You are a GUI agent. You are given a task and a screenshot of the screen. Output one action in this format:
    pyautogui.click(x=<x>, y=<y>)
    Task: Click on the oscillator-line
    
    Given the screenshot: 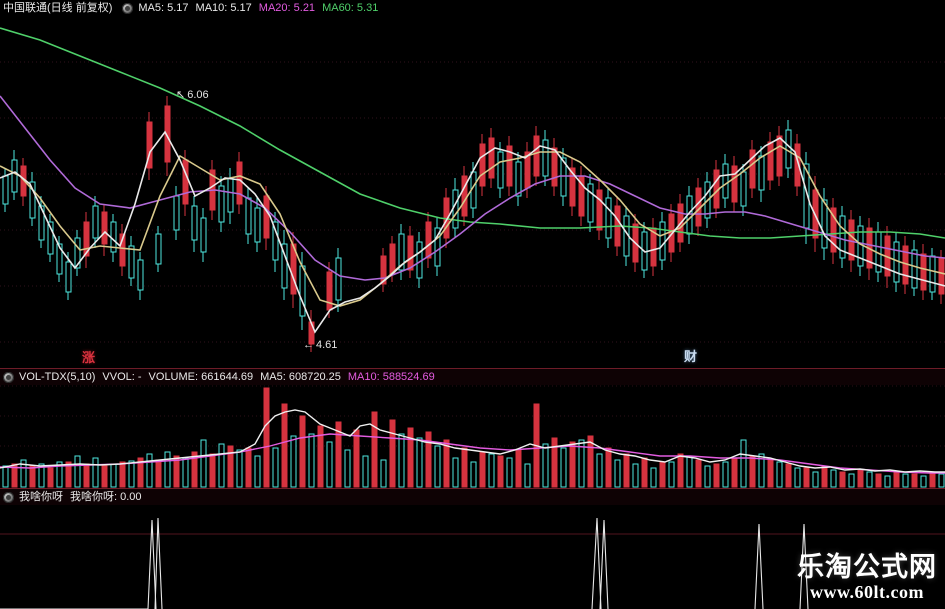 What is the action you would take?
    pyautogui.click(x=404, y=563)
    